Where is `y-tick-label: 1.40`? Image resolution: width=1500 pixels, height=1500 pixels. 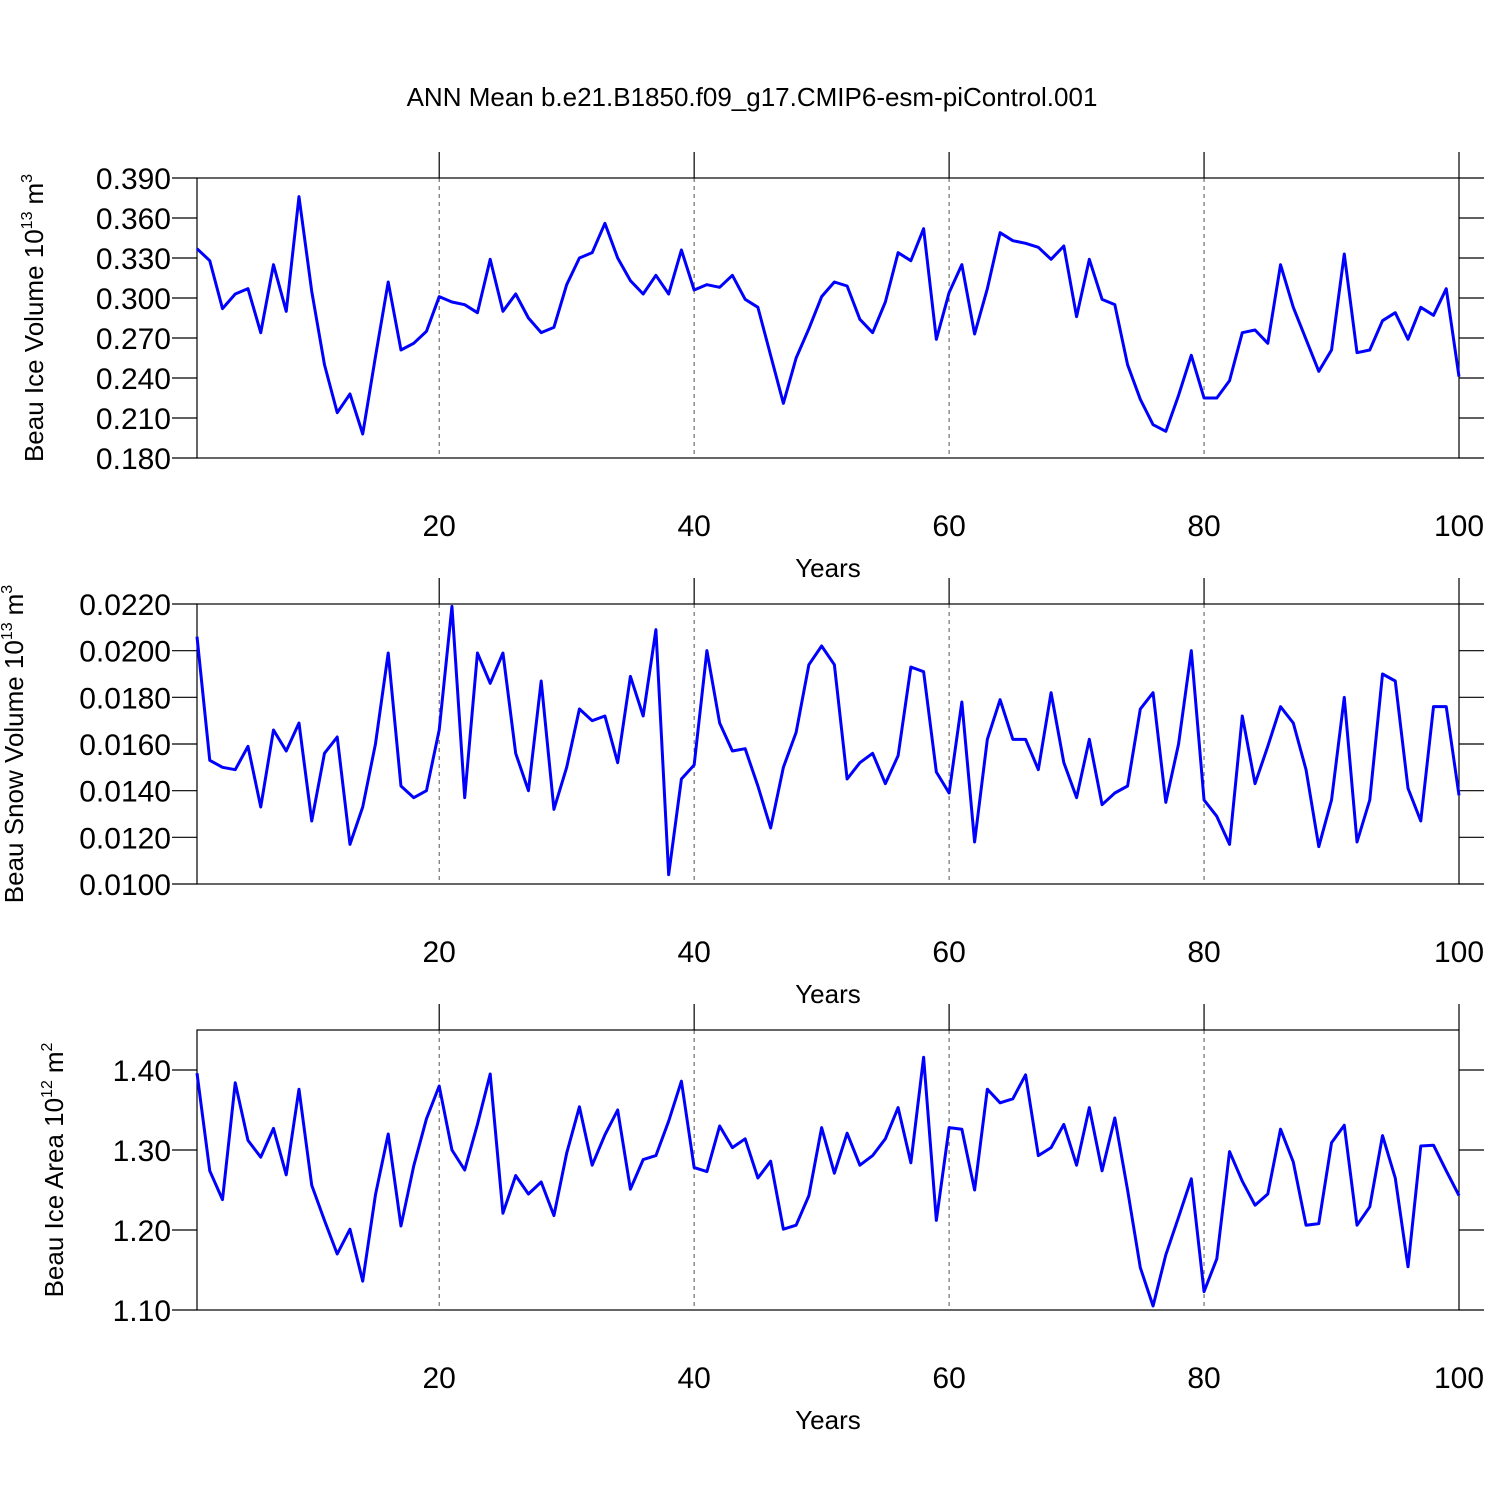
y-tick-label: 1.40 is located at coordinates (142, 1071).